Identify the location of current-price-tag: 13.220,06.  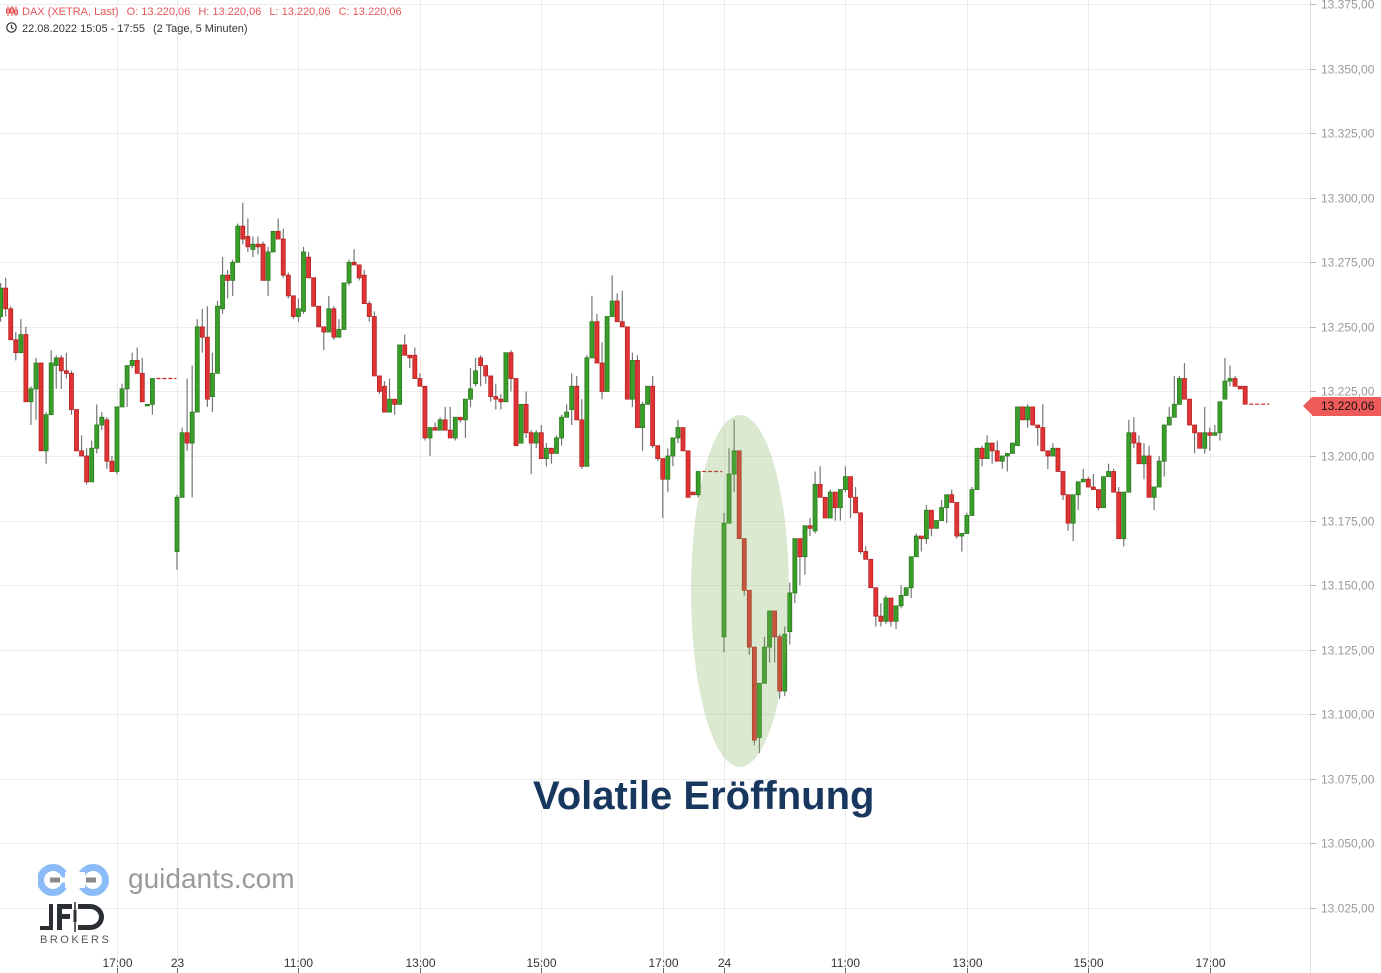
(1342, 406).